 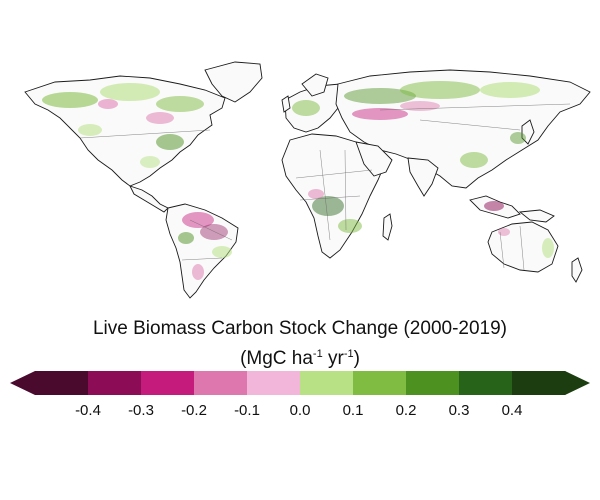 I want to click on units-exponent-1: -1, so click(x=317, y=354).